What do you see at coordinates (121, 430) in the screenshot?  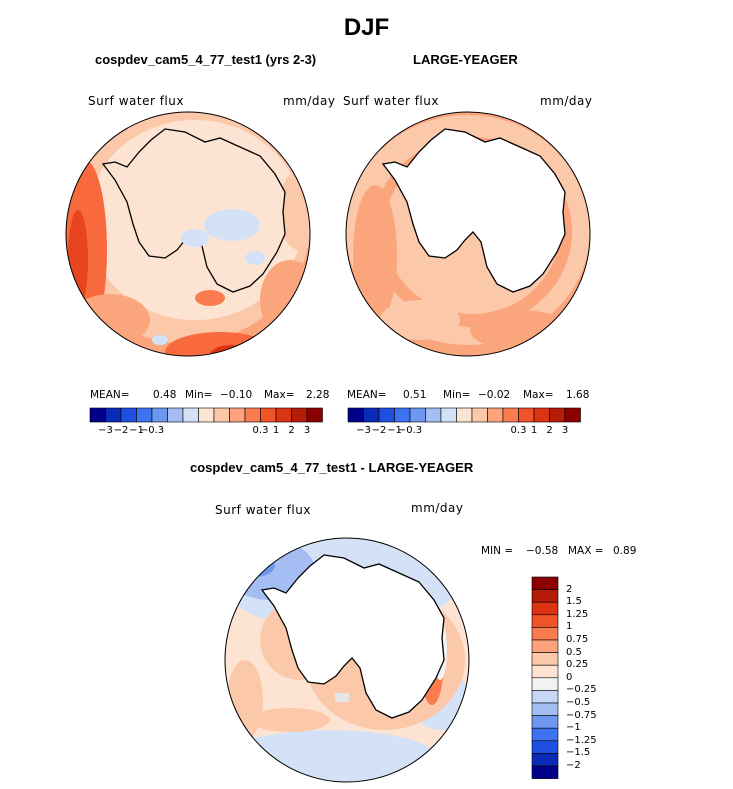 I see `colorbar-test-tick-label: −2` at bounding box center [121, 430].